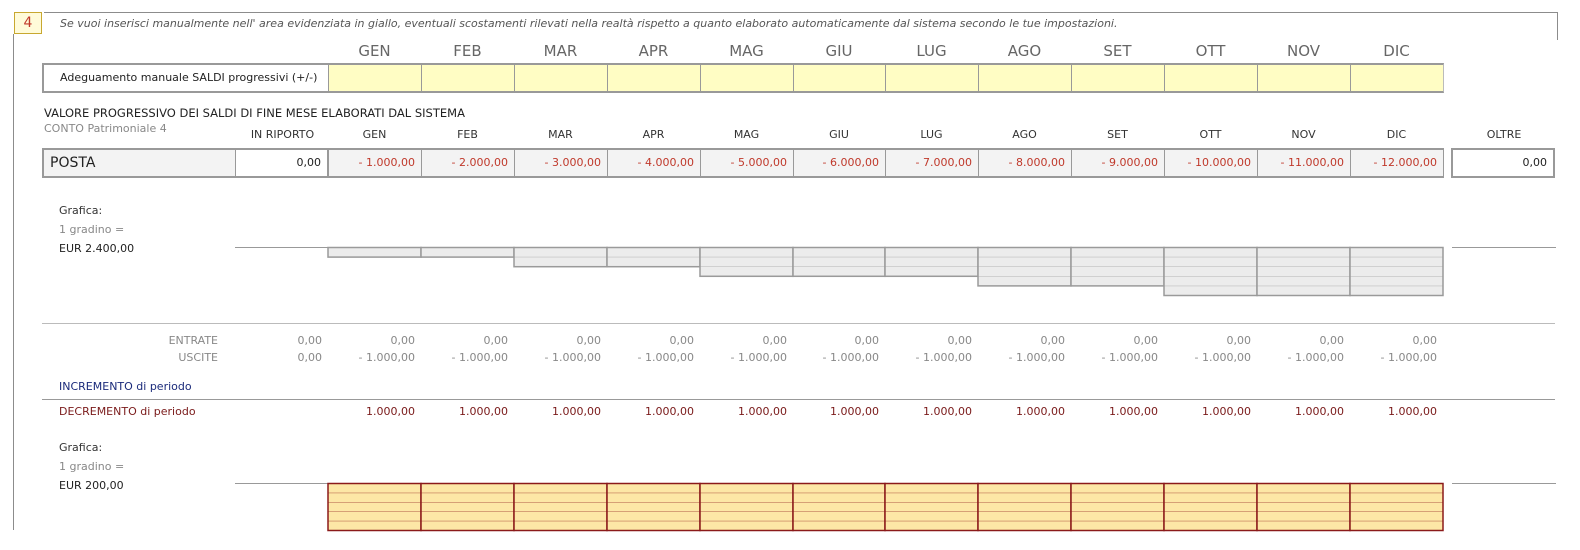 Image resolution: width=1580 pixels, height=550 pixels. Describe the element at coordinates (576, 411) in the screenshot. I see `decrement-value-mar: 1.000,00` at that location.